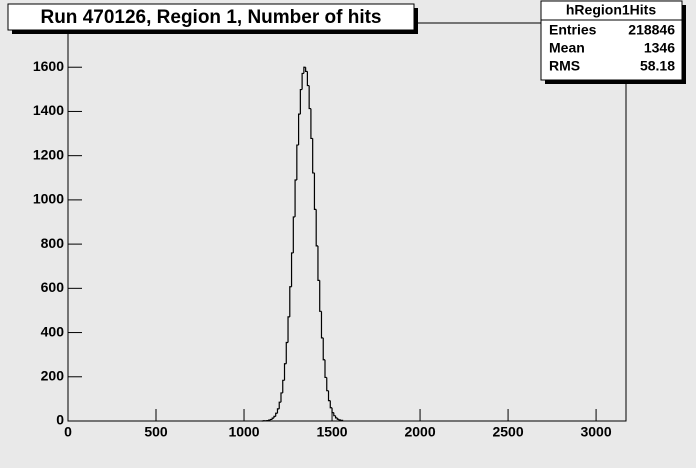  I want to click on y-tick-label: 0, so click(60, 420).